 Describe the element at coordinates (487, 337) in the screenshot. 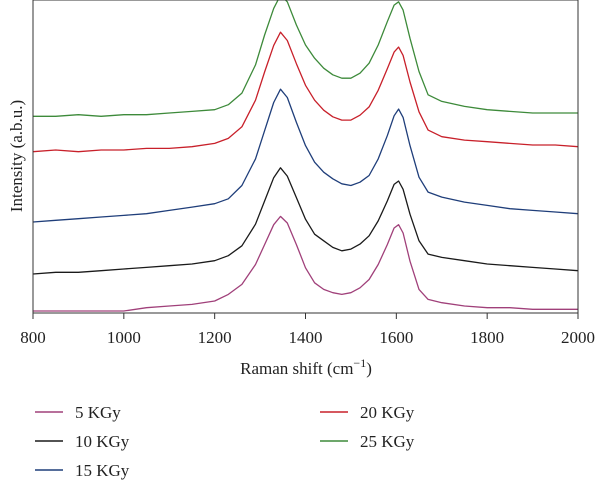

I see `x-tick-label: 1800` at that location.